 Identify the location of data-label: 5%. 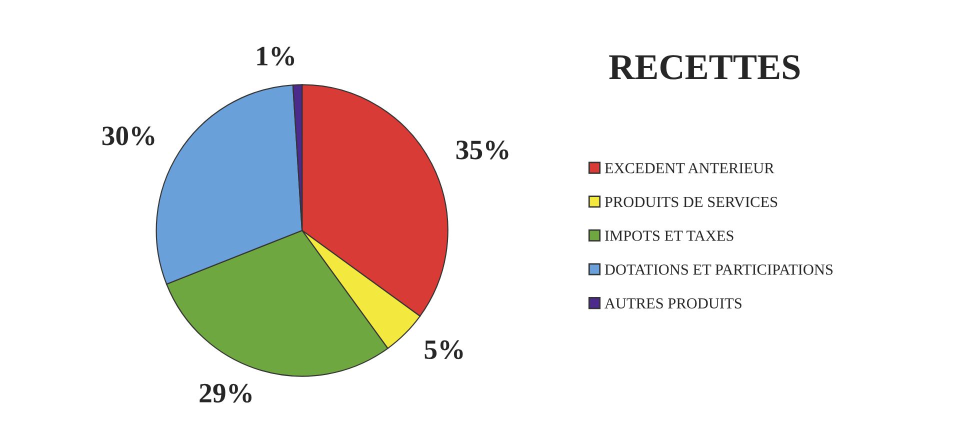
(443, 350).